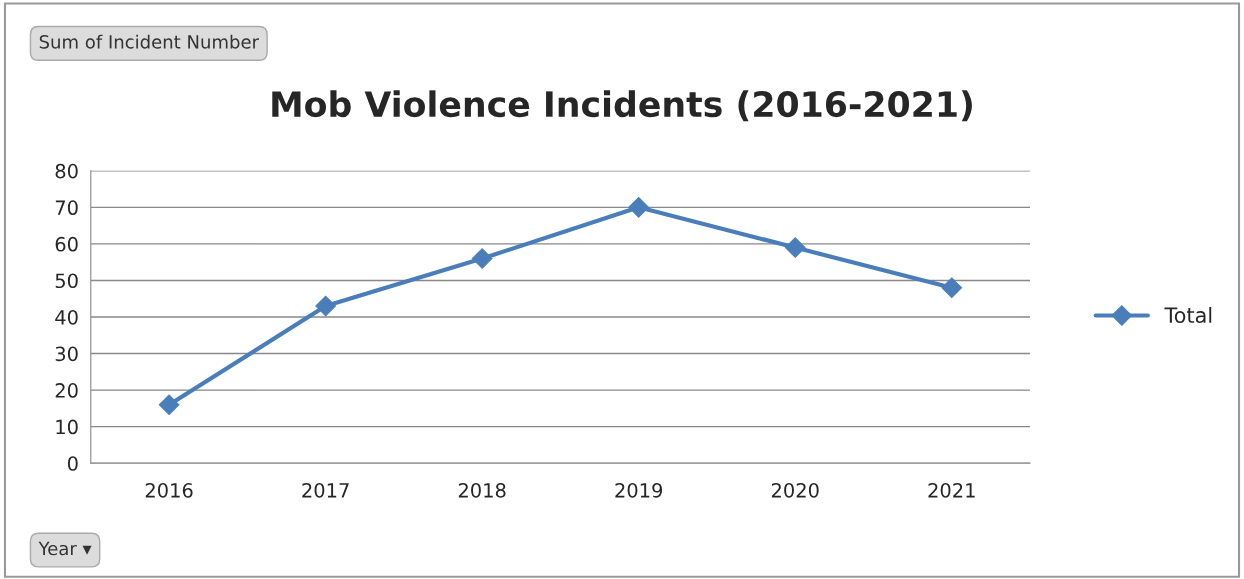 The width and height of the screenshot is (1244, 579). What do you see at coordinates (67, 427) in the screenshot?
I see `y-tick-label: 10` at bounding box center [67, 427].